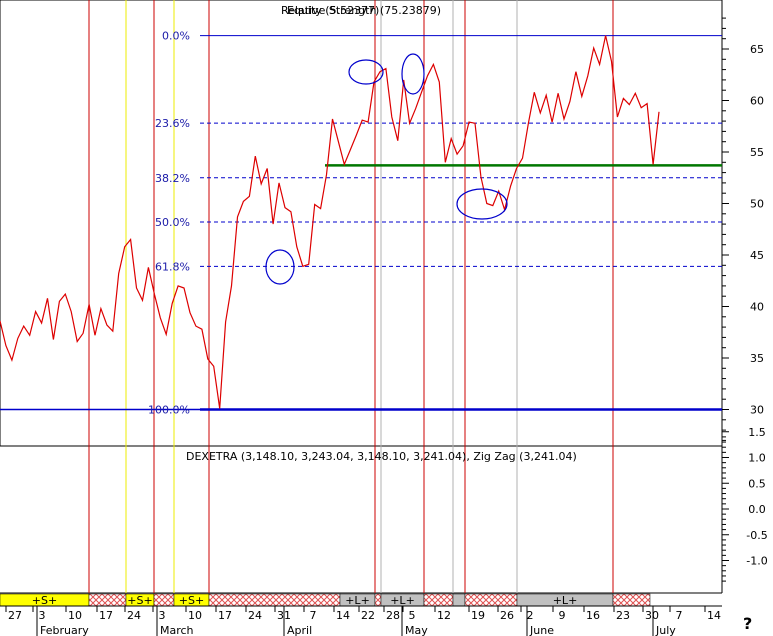 Image resolution: width=773 pixels, height=636 pixels. I want to click on date-label-23: 7, so click(679, 615).